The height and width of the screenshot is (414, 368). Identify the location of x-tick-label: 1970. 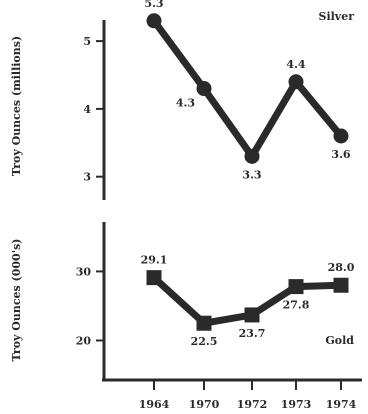
(204, 404).